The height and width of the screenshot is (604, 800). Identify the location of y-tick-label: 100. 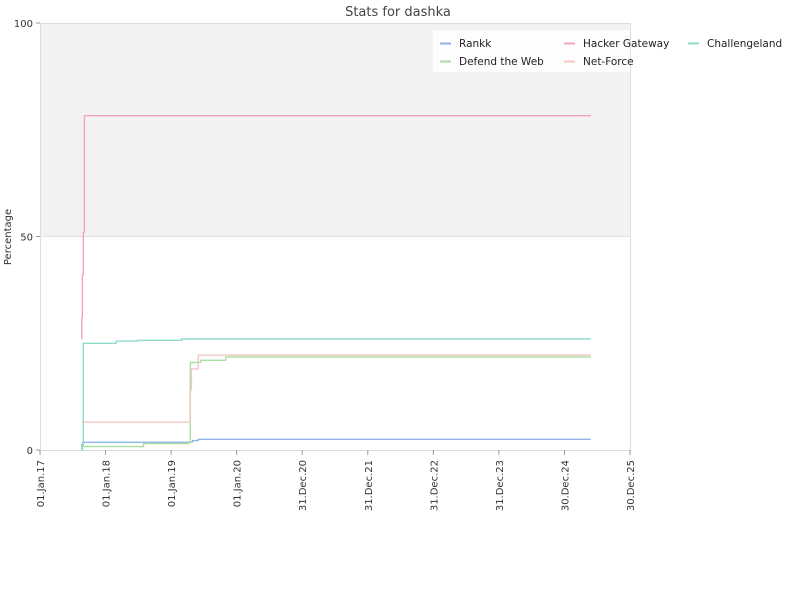
(23, 24).